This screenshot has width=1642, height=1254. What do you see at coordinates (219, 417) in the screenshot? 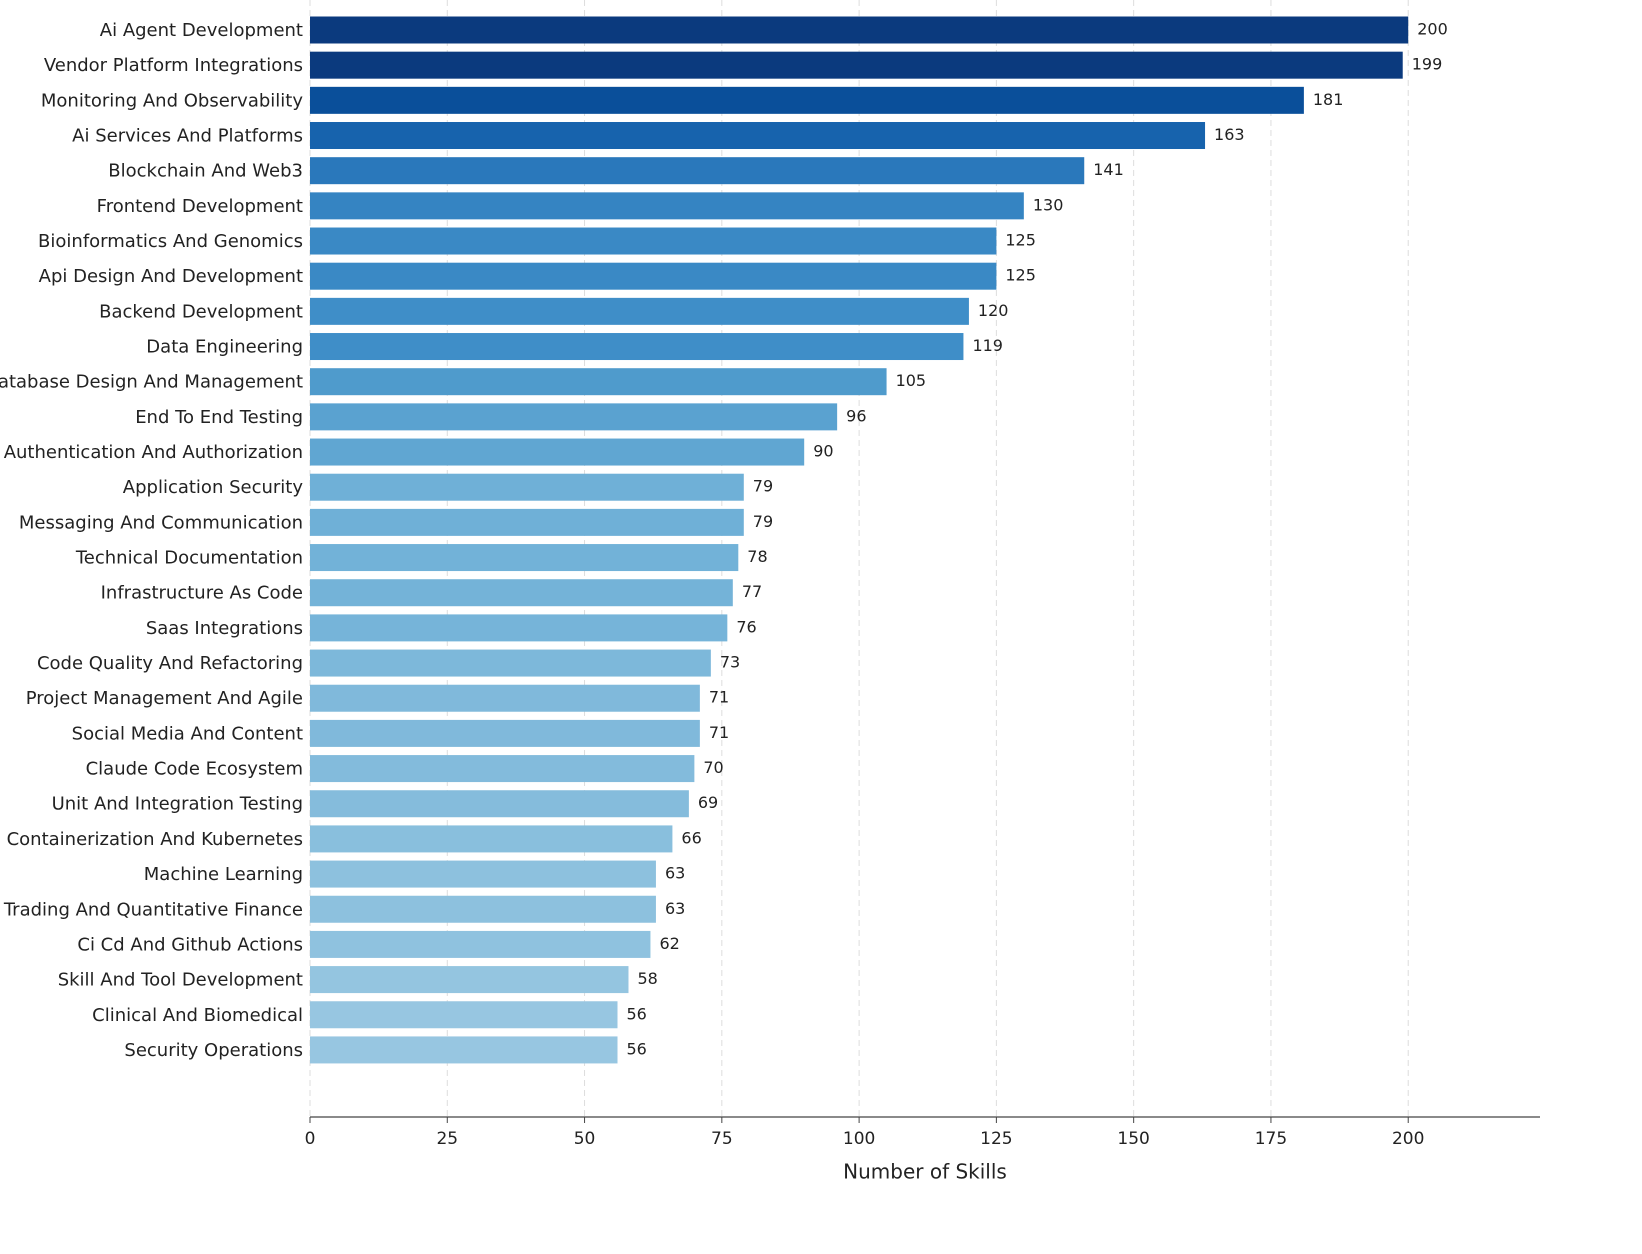
I see `y-tick-label: End To End Testing` at bounding box center [219, 417].